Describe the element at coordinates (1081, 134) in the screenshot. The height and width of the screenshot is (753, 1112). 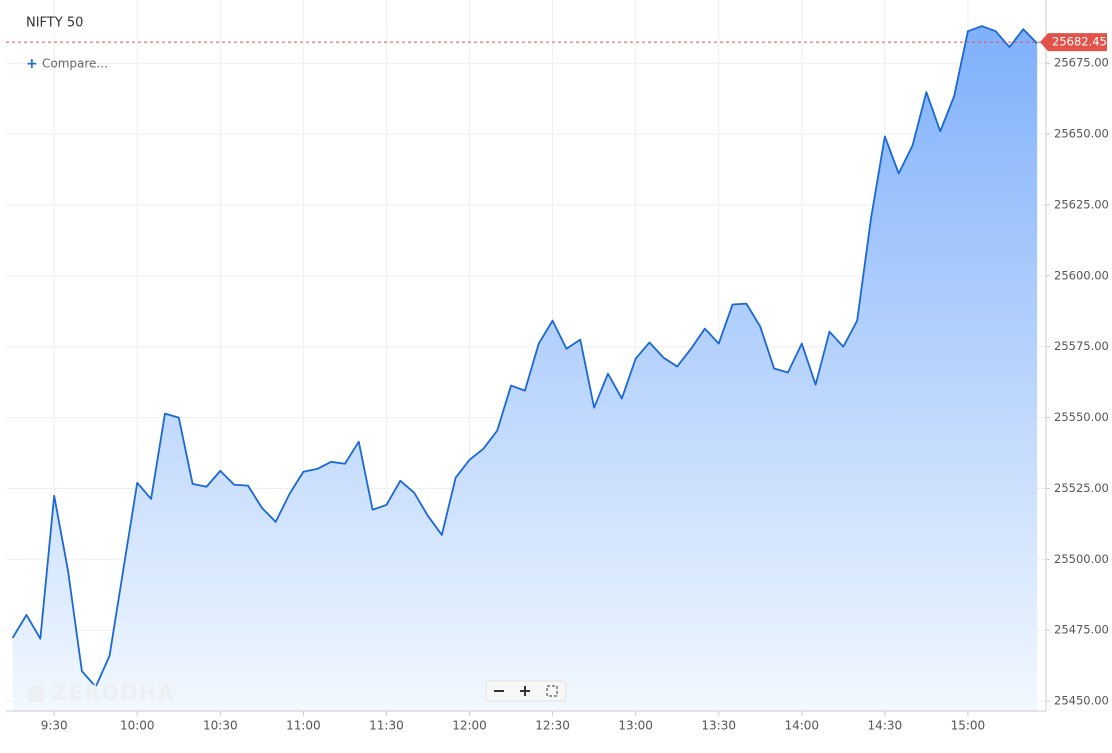
I see `y-tick-label: 25650.00` at that location.